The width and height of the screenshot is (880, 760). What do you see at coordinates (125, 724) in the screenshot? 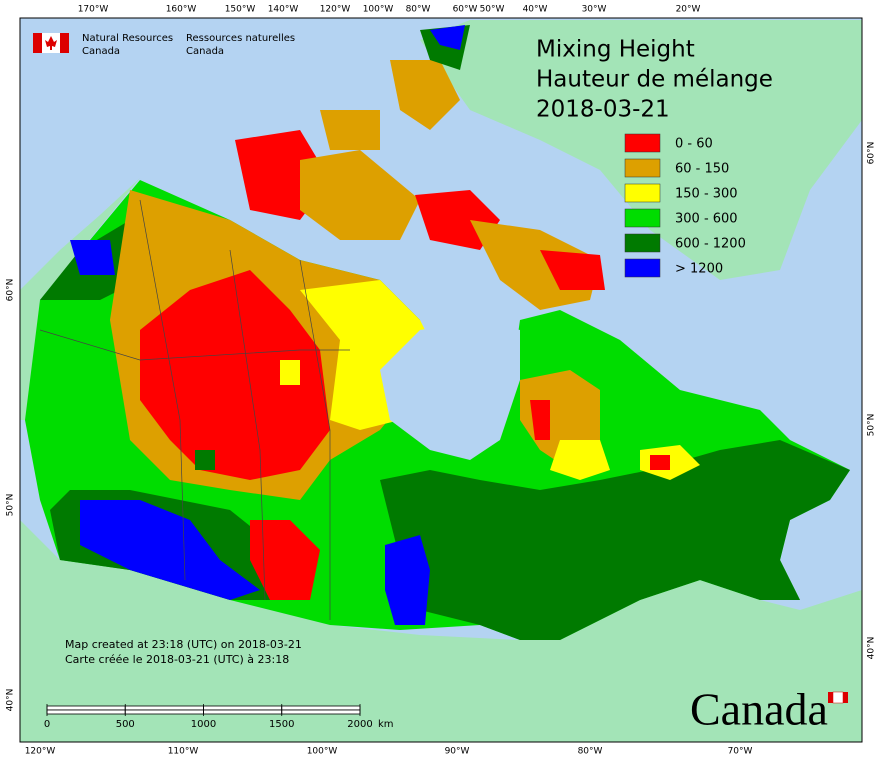
I see `scale-label: 500` at bounding box center [125, 724].